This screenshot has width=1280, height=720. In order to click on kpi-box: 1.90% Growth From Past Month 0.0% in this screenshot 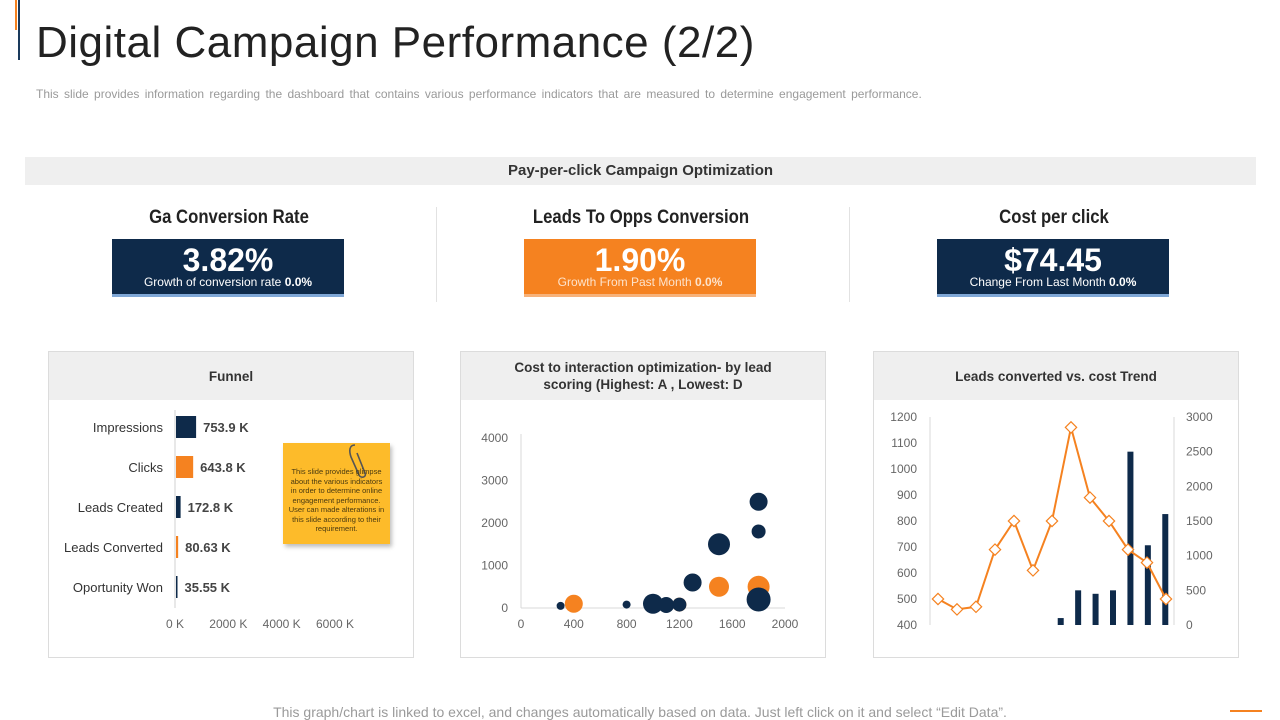, I will do `click(640, 268)`.